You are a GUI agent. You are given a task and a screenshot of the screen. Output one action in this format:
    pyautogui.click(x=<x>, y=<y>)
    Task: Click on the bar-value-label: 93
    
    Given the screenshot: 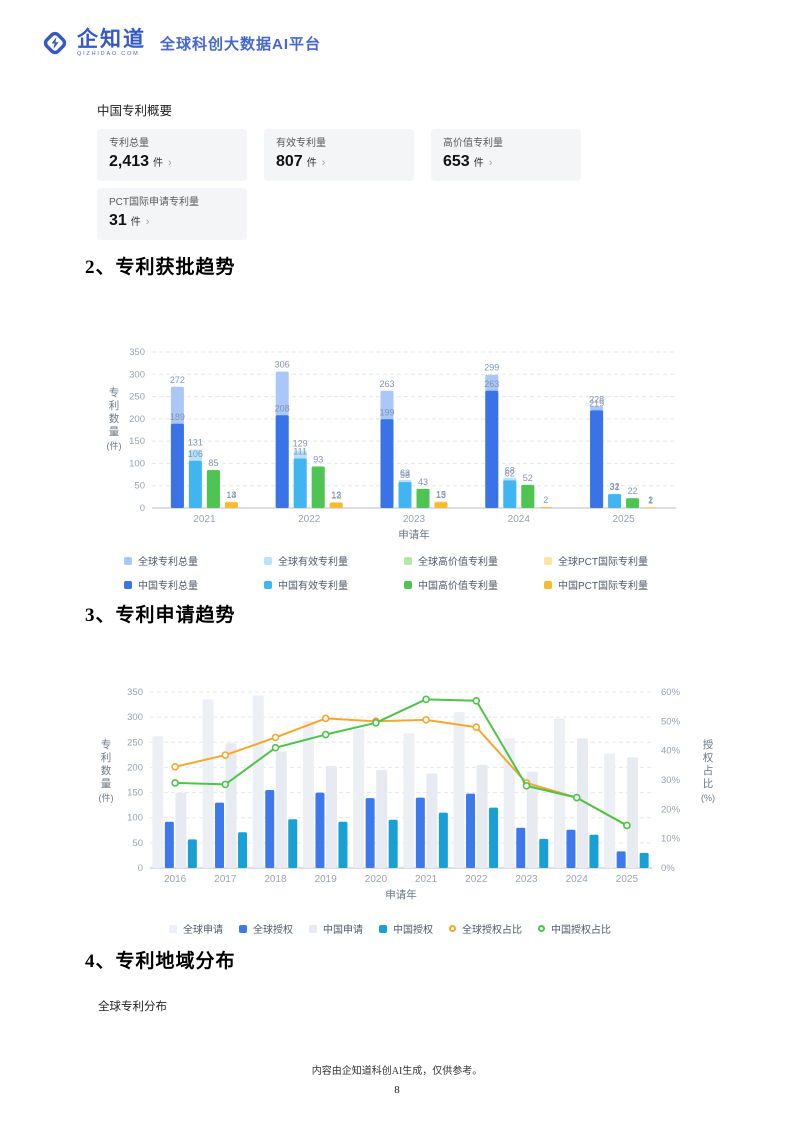 What is the action you would take?
    pyautogui.click(x=318, y=460)
    